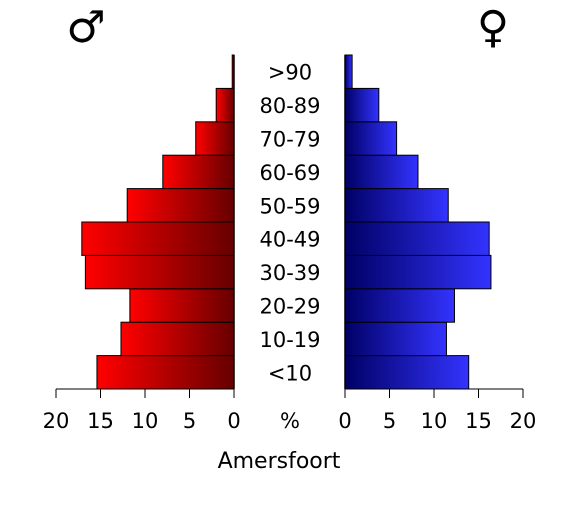  What do you see at coordinates (85, 27) in the screenshot?
I see `male-symbol: ♂` at bounding box center [85, 27].